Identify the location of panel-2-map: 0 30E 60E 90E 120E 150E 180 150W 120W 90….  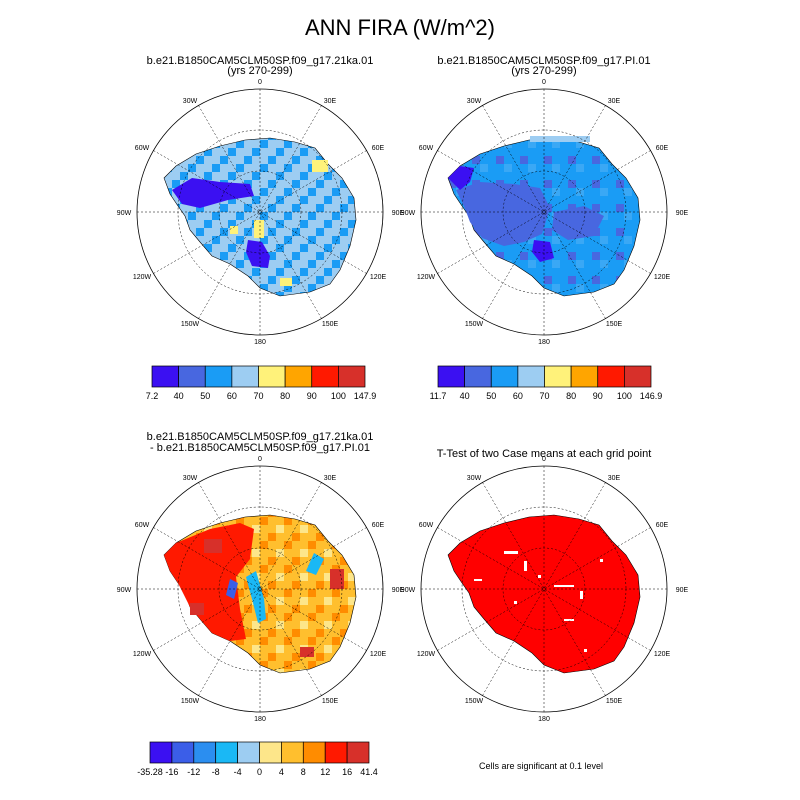
(545, 212).